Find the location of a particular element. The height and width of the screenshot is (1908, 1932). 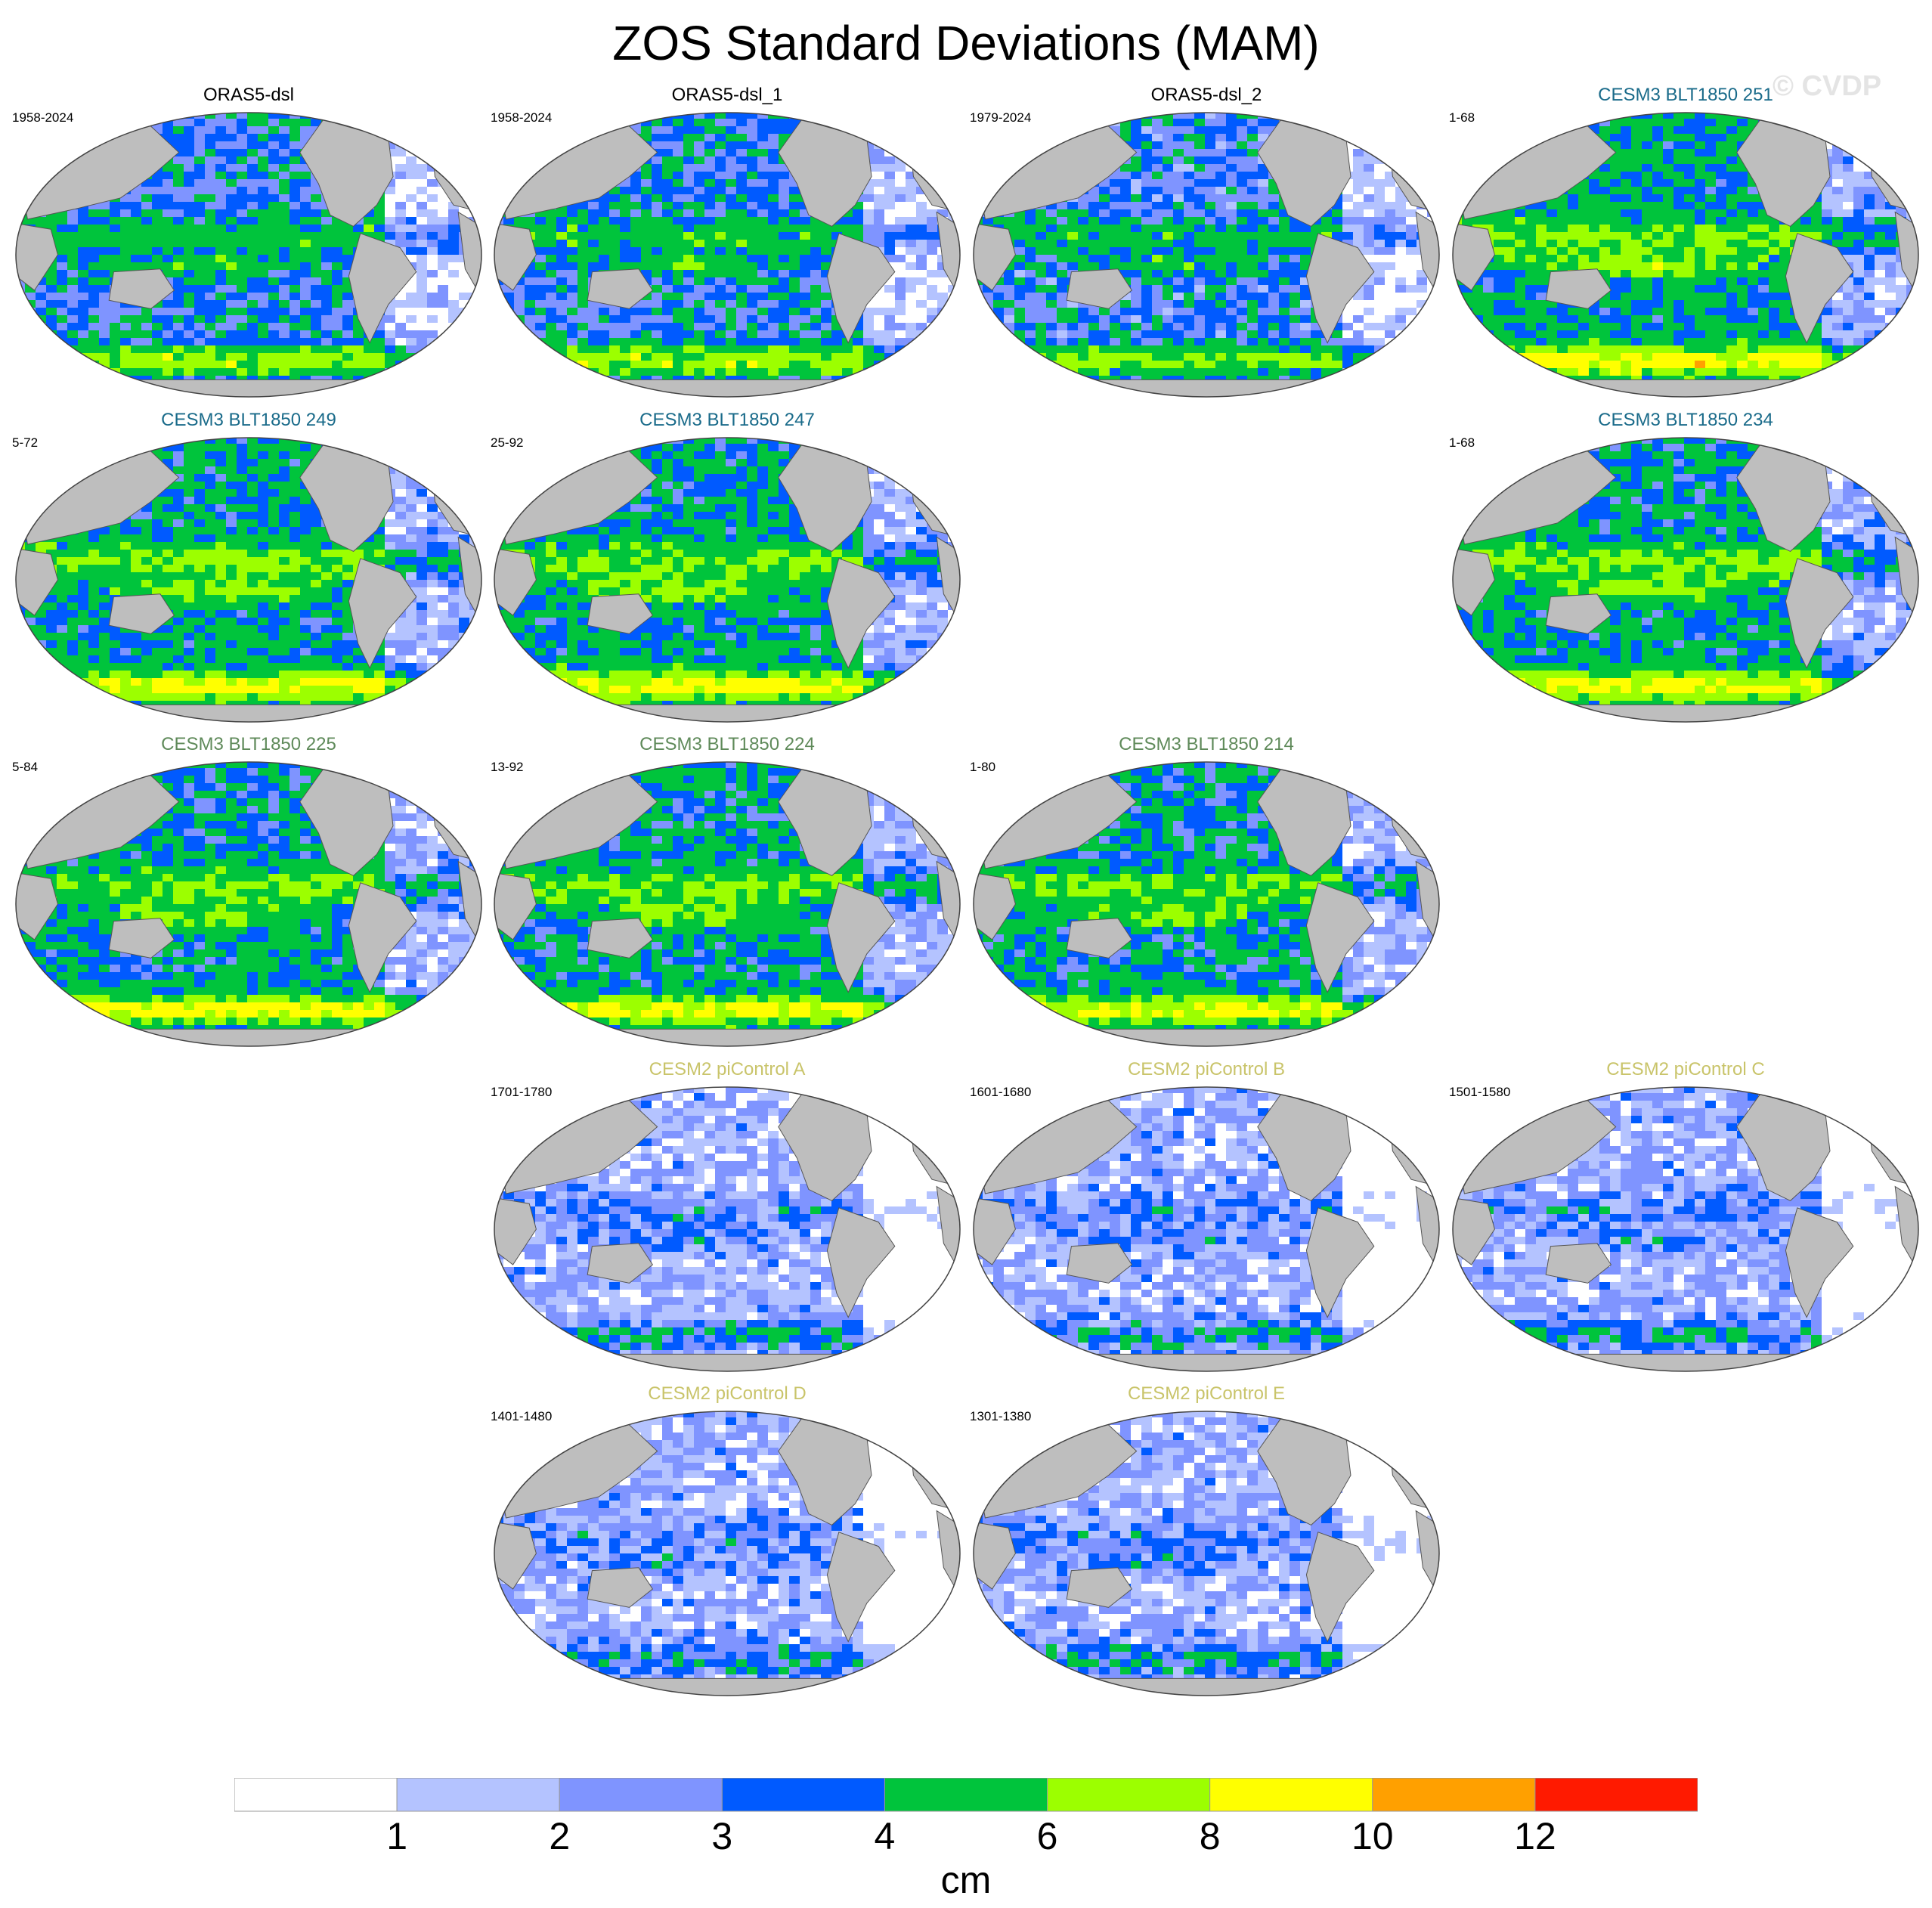

panel-title: CESM3 BLT1850 225 is located at coordinates (249, 745).